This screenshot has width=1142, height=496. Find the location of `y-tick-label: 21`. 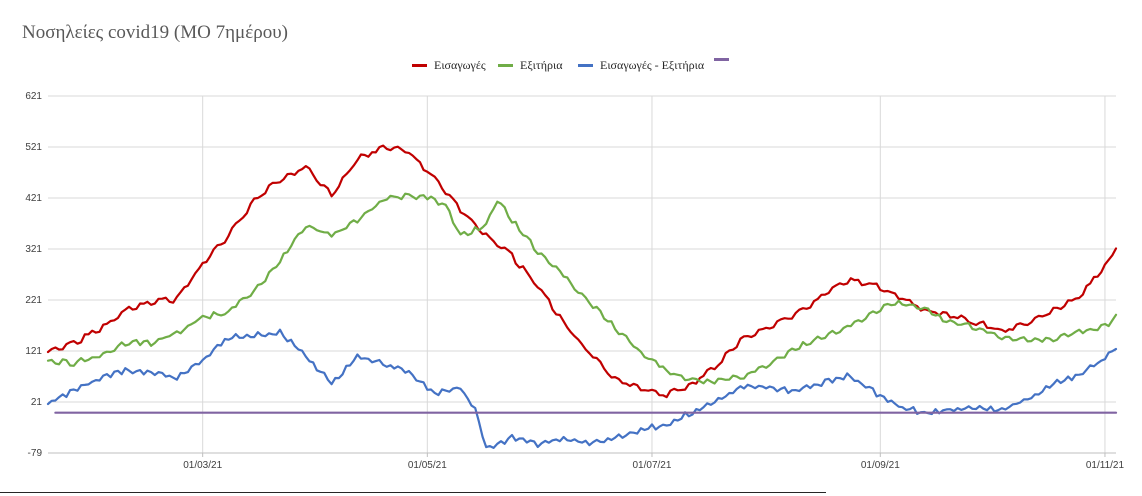

y-tick-label: 21 is located at coordinates (37, 402).